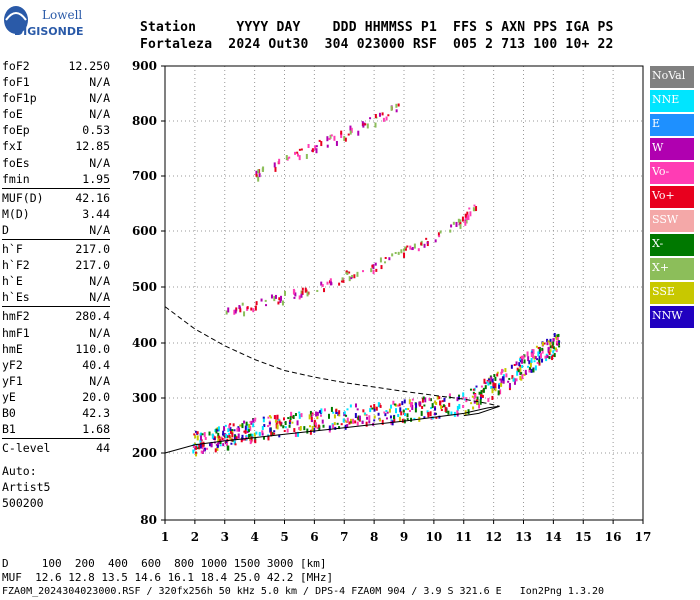 Image resolution: width=700 pixels, height=600 pixels. What do you see at coordinates (16, 82) in the screenshot?
I see `param-name: foF1` at bounding box center [16, 82].